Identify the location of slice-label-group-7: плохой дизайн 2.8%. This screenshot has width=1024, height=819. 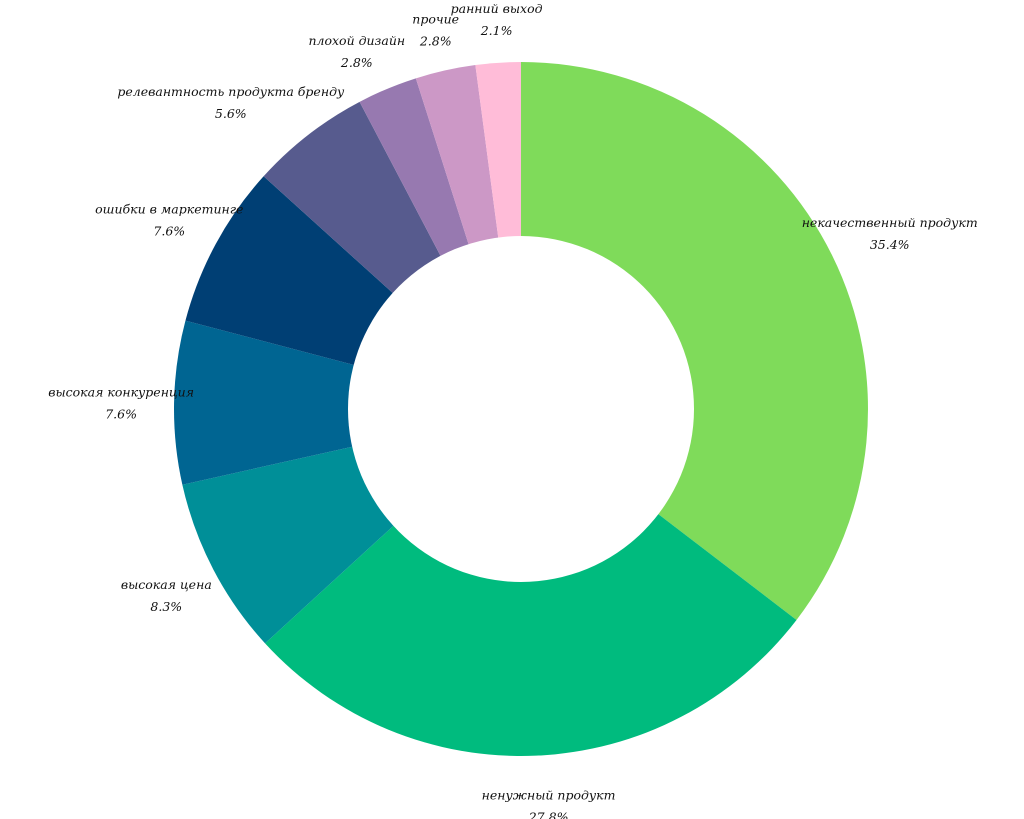
(356, 51).